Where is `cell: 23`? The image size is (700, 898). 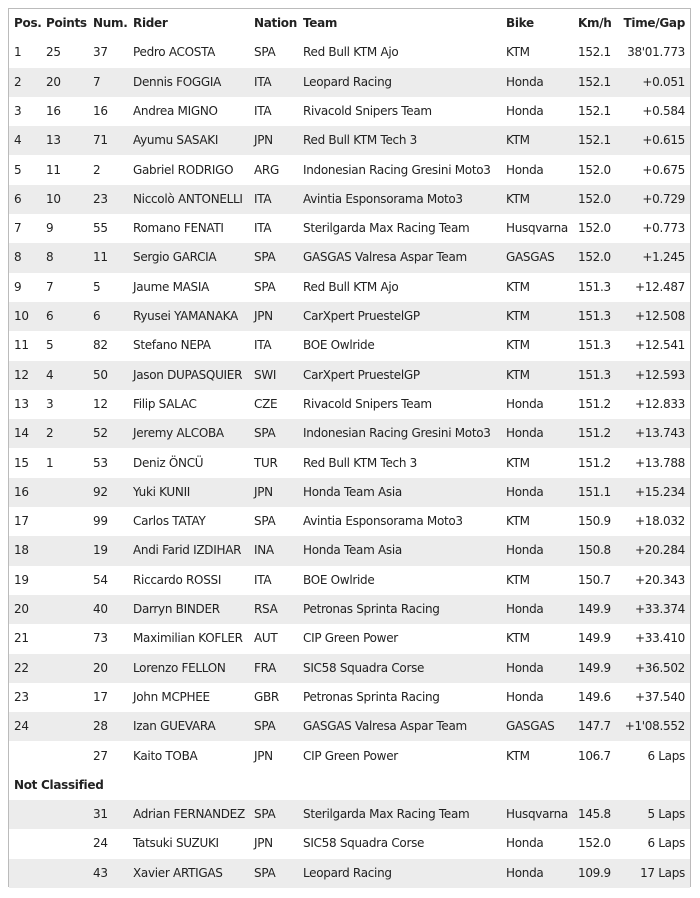 cell: 23 is located at coordinates (100, 198).